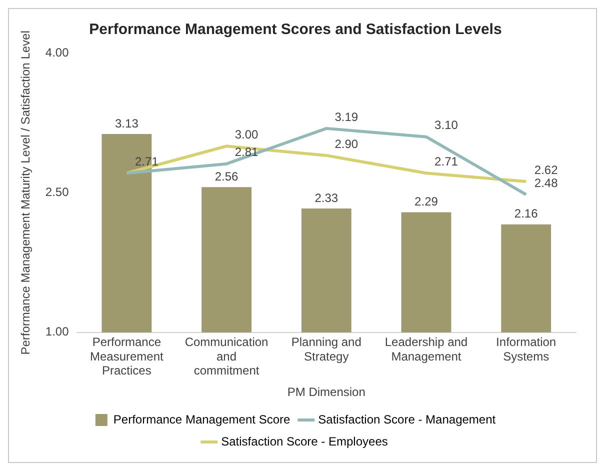 This screenshot has height=471, width=605. I want to click on y-tick-label: 4.00, so click(57, 52).